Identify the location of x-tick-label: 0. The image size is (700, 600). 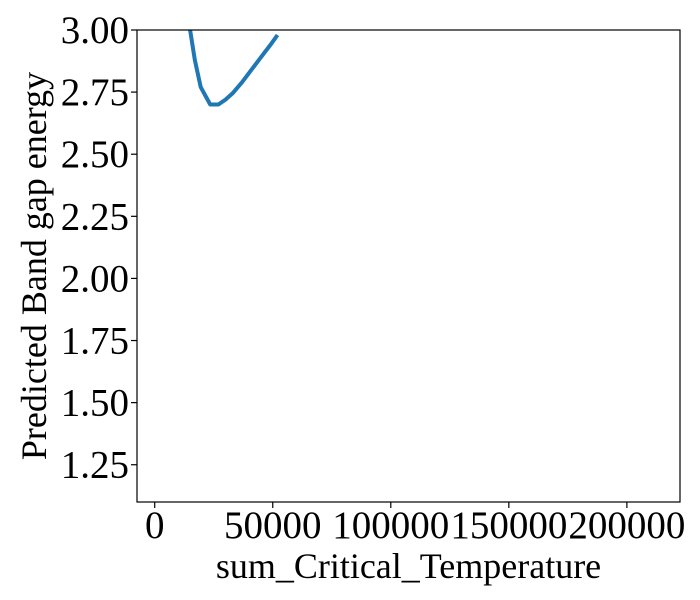
(155, 525).